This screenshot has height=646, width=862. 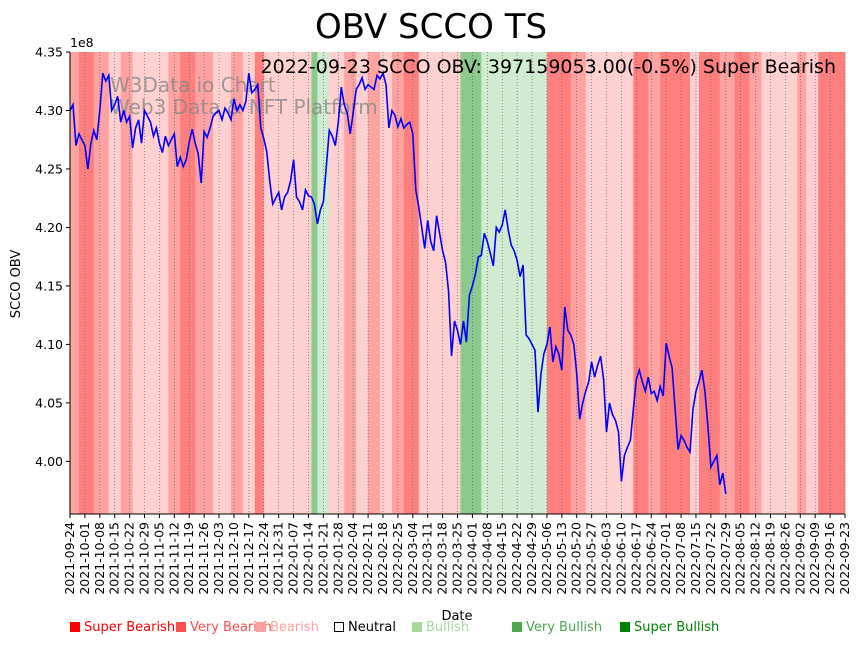 I want to click on x-tick-label: 2021-12-31, so click(x=278, y=558).